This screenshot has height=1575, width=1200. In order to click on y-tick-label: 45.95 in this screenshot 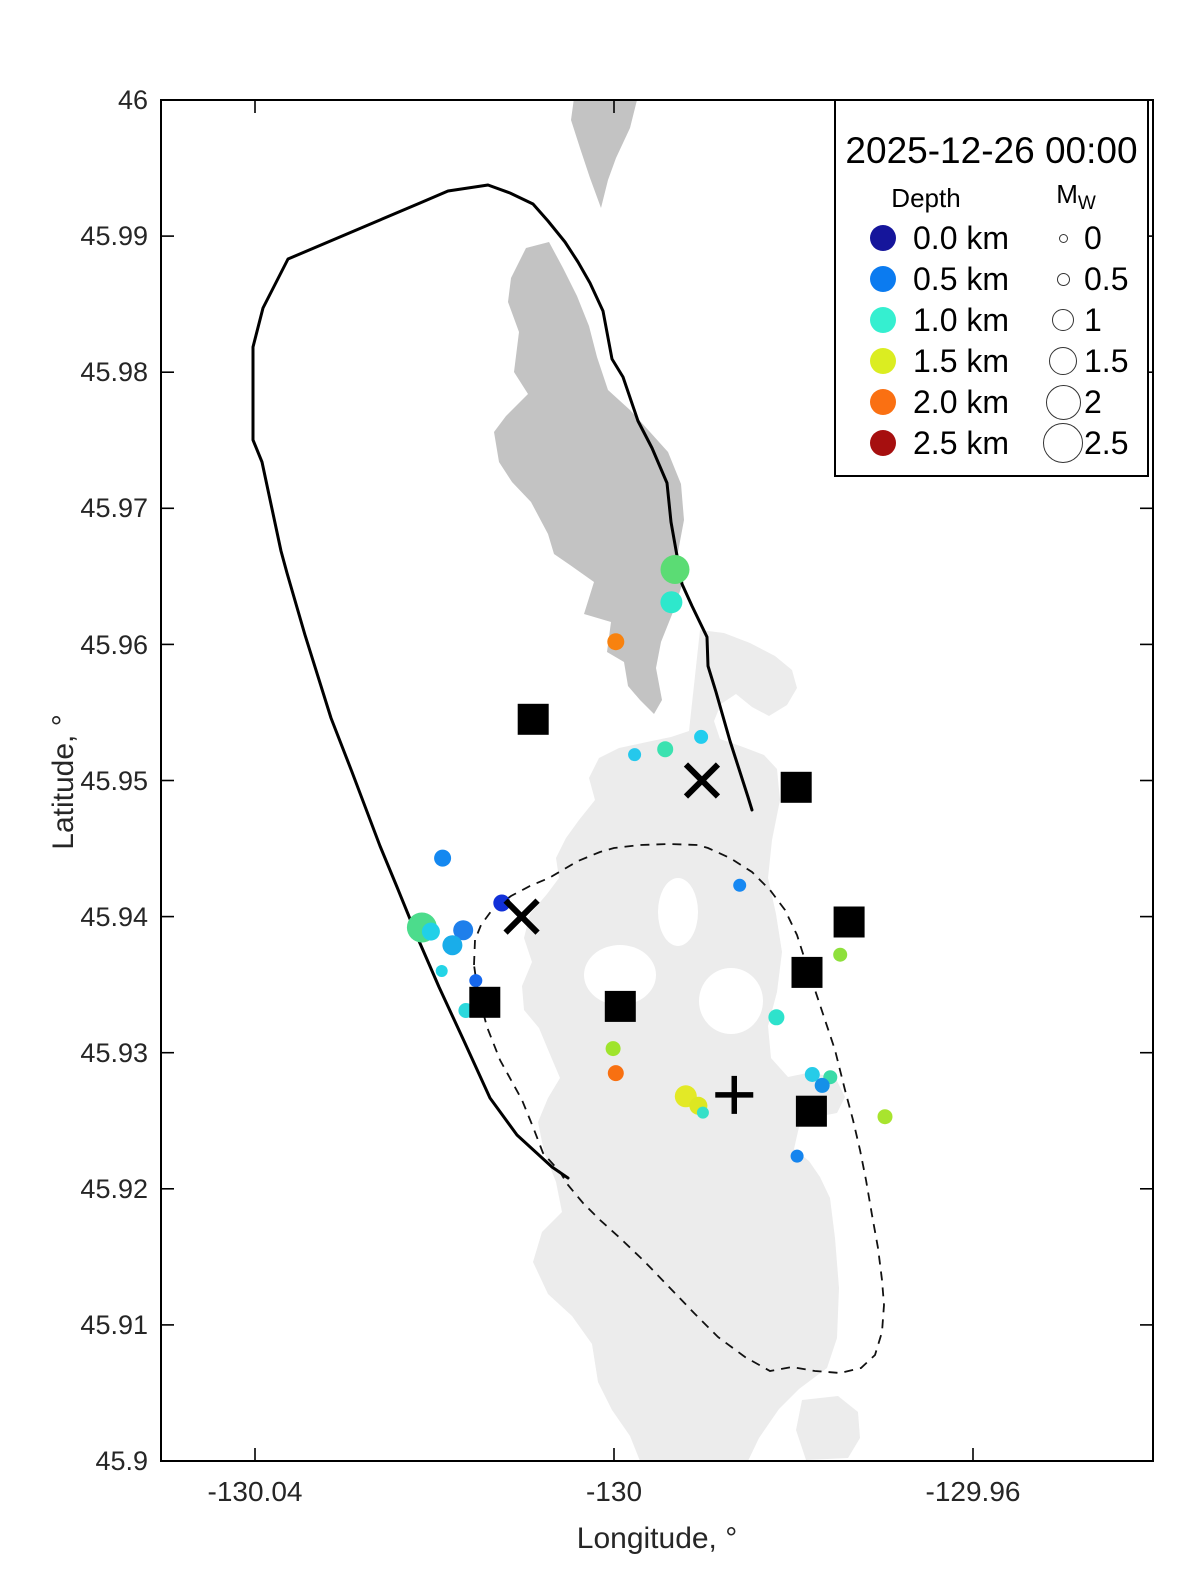, I will do `click(114, 781)`.